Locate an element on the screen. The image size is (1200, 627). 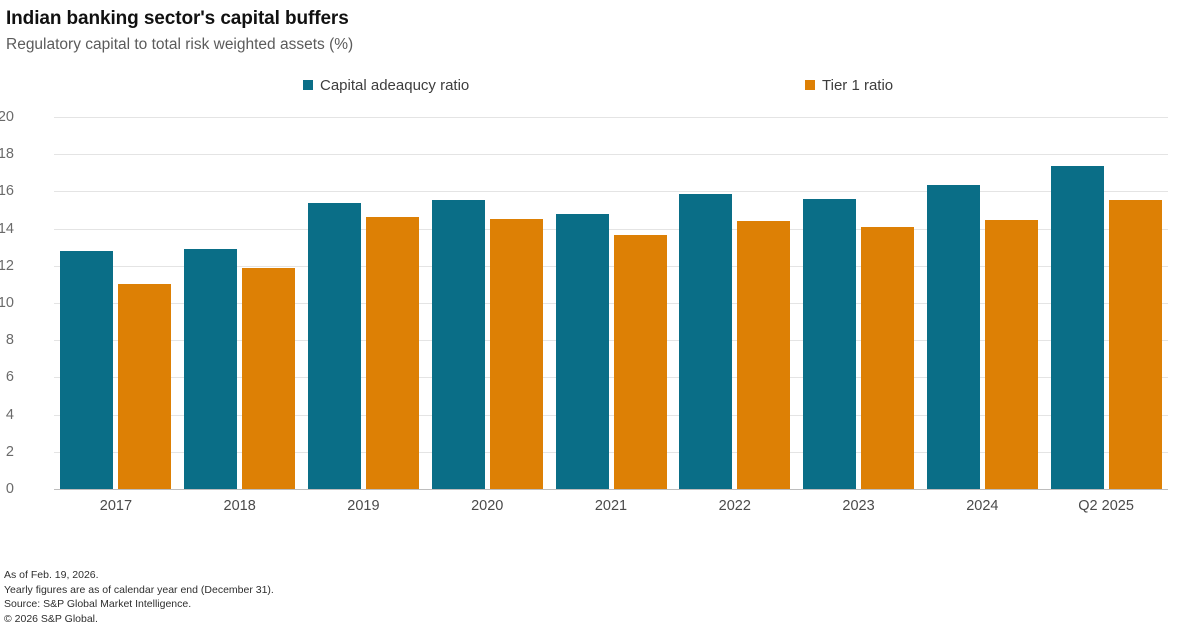
x-axis-tick-label: 2023 is located at coordinates (858, 506).